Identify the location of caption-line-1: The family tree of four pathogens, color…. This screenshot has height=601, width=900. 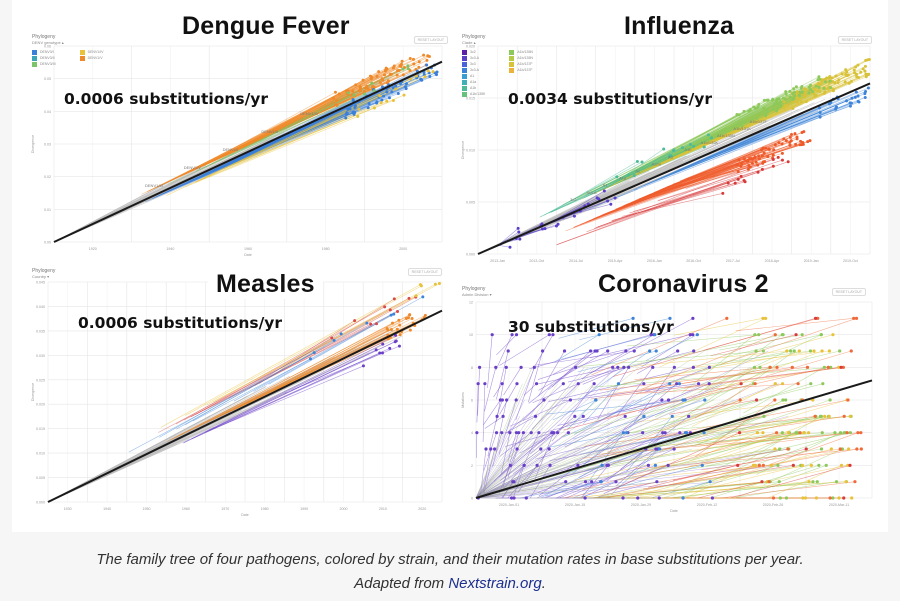
(450, 559).